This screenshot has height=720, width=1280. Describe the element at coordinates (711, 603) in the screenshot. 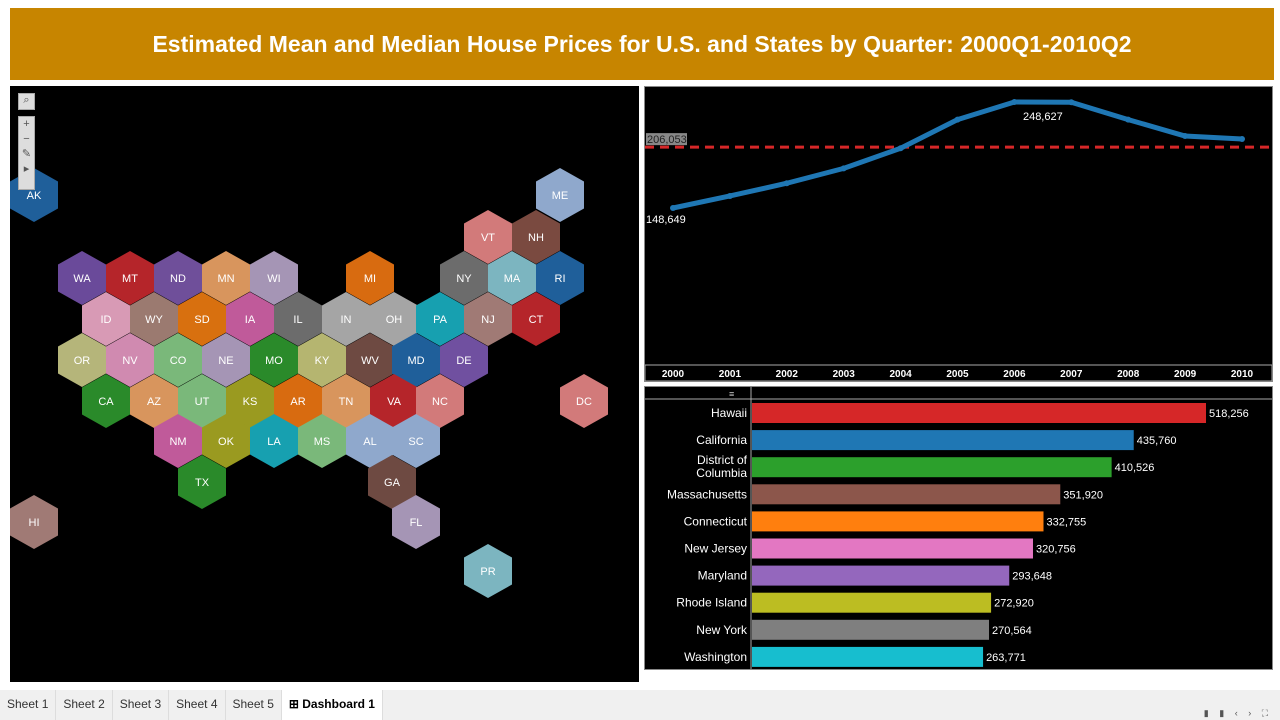

I see `bar-category-label: Rhode Island` at that location.